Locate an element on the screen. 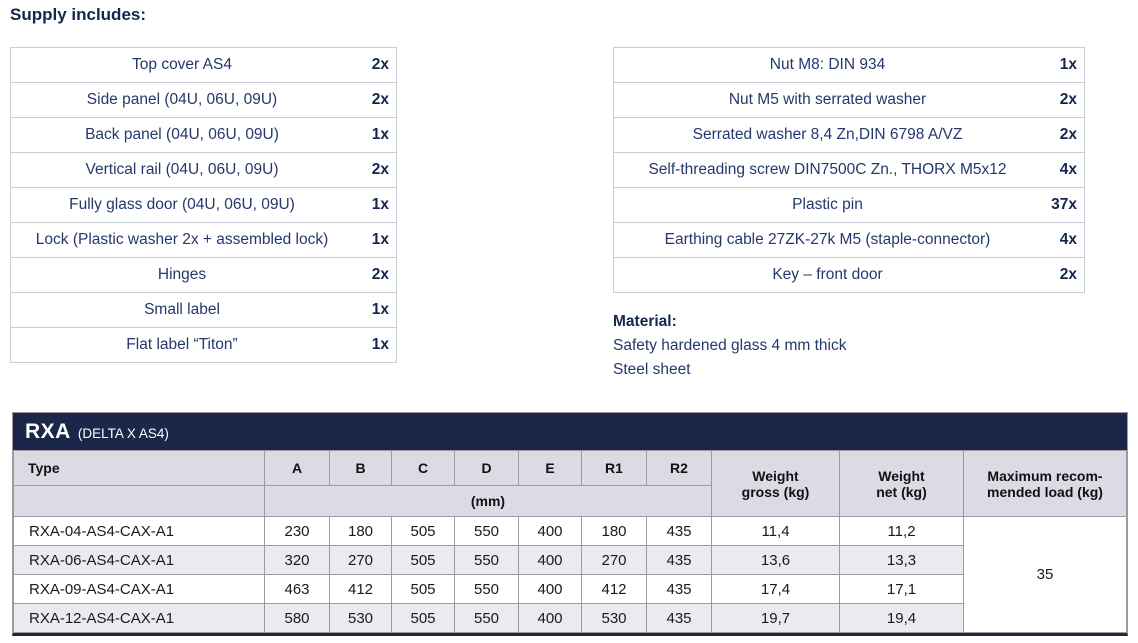  spec-weight-net-cell: 13,3 is located at coordinates (901, 560).